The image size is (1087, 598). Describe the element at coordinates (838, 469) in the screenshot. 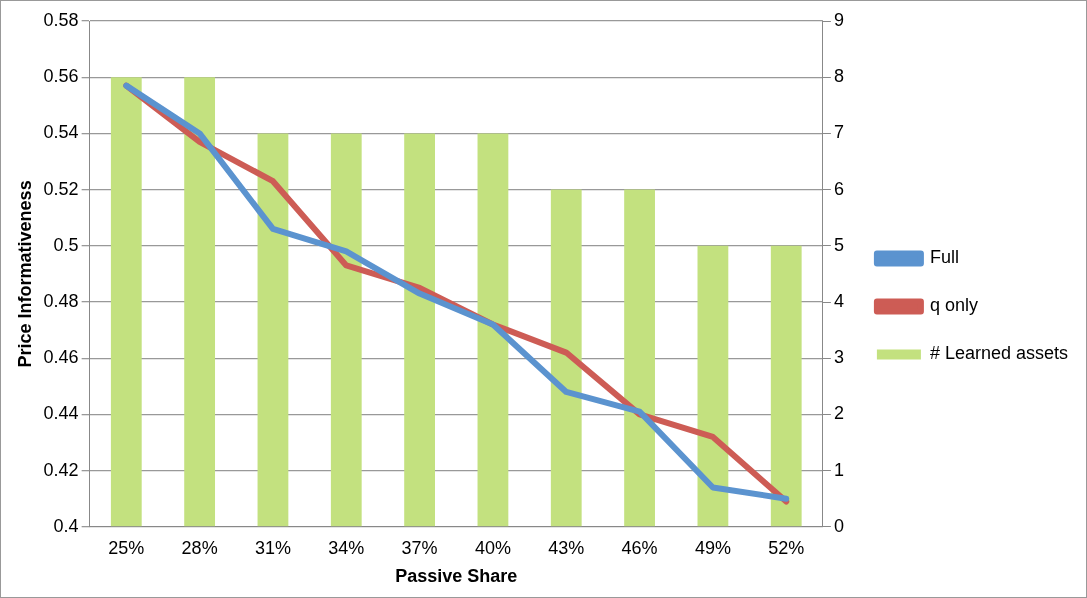

I see `y2-tick-label: 1` at that location.